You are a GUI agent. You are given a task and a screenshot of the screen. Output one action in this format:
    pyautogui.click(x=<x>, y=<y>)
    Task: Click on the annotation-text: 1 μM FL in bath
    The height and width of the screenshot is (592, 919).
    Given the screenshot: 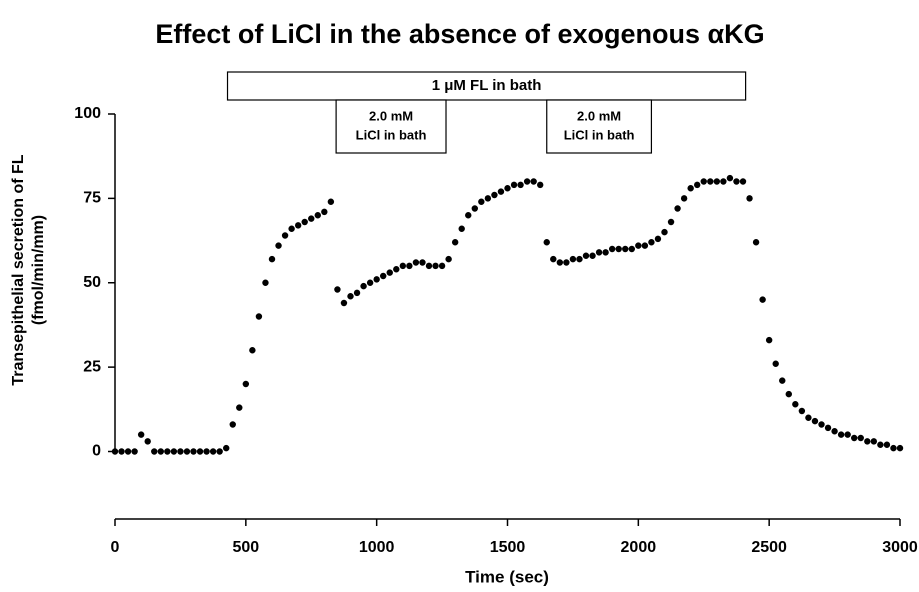 What is the action you would take?
    pyautogui.click(x=487, y=85)
    